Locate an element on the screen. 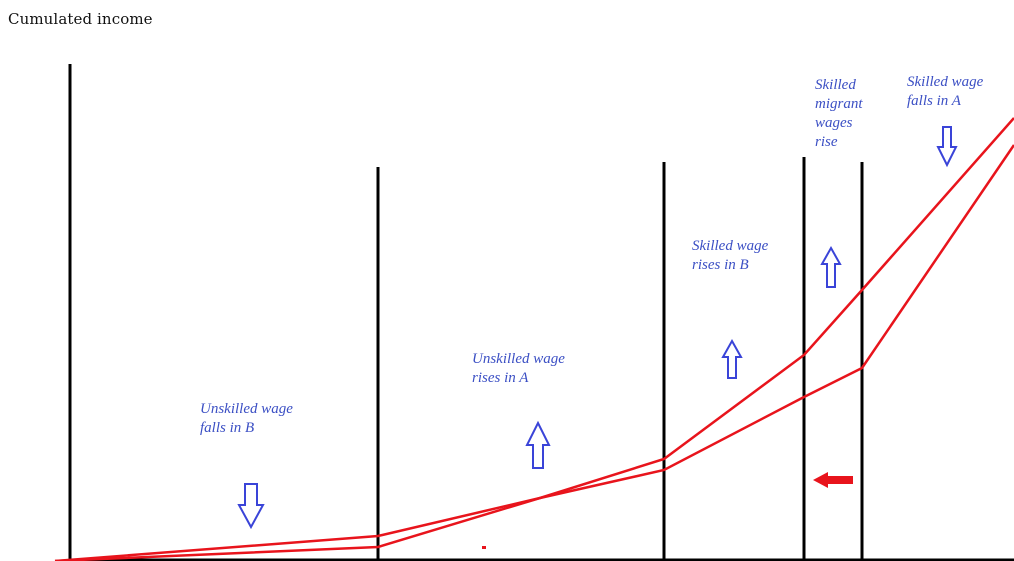 Image resolution: width=1014 pixels, height=561 pixels. annotation-skilled-rises-b: Skilled wage rises in B is located at coordinates (730, 255).